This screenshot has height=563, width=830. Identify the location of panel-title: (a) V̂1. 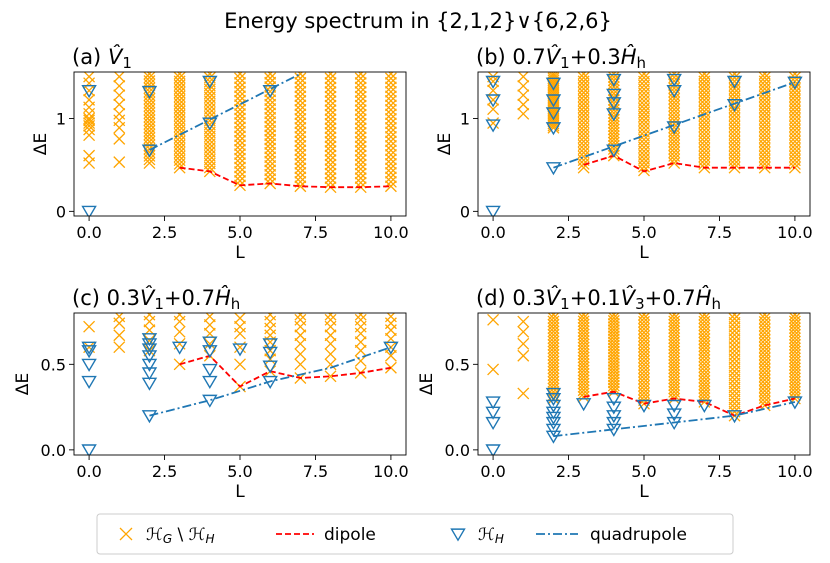
(102, 58).